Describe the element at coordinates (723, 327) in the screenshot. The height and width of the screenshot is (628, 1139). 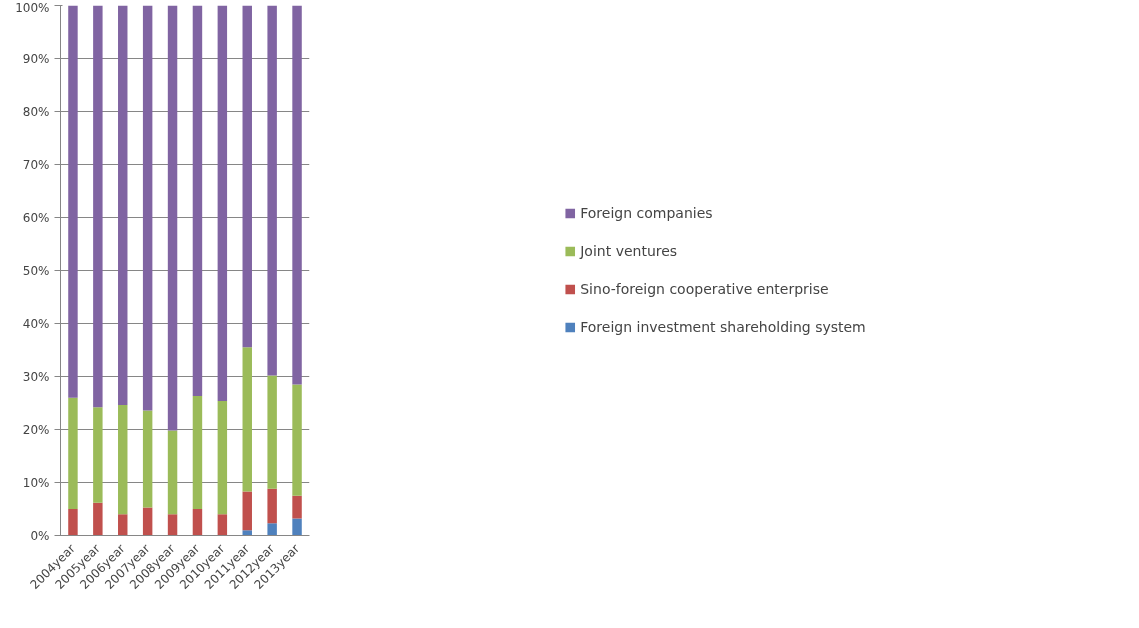
I see `legend-label: Foreign investment shareholding system` at that location.